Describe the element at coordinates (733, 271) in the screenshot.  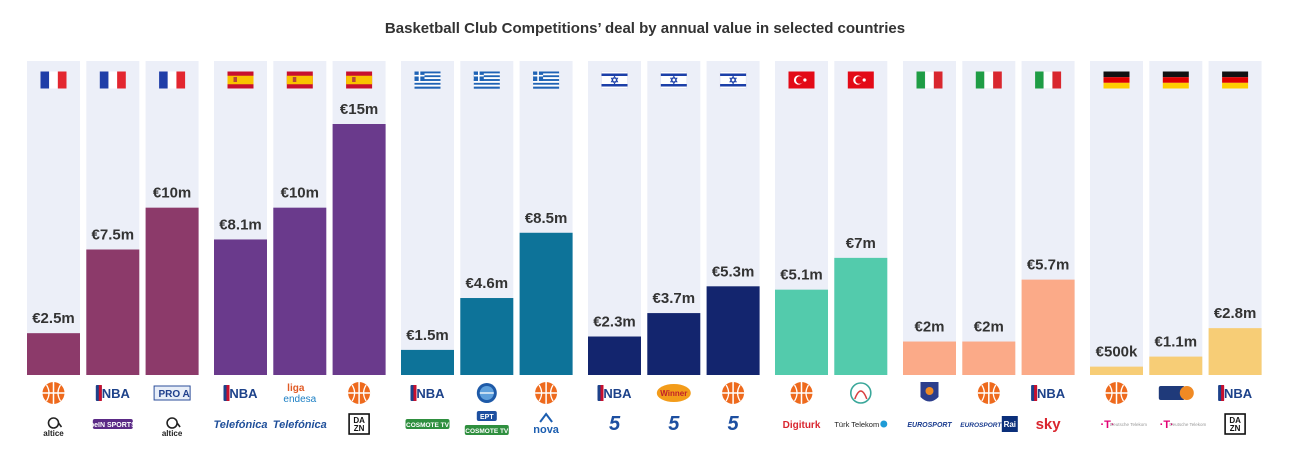
I see `bar-value-label: €5.3m` at that location.